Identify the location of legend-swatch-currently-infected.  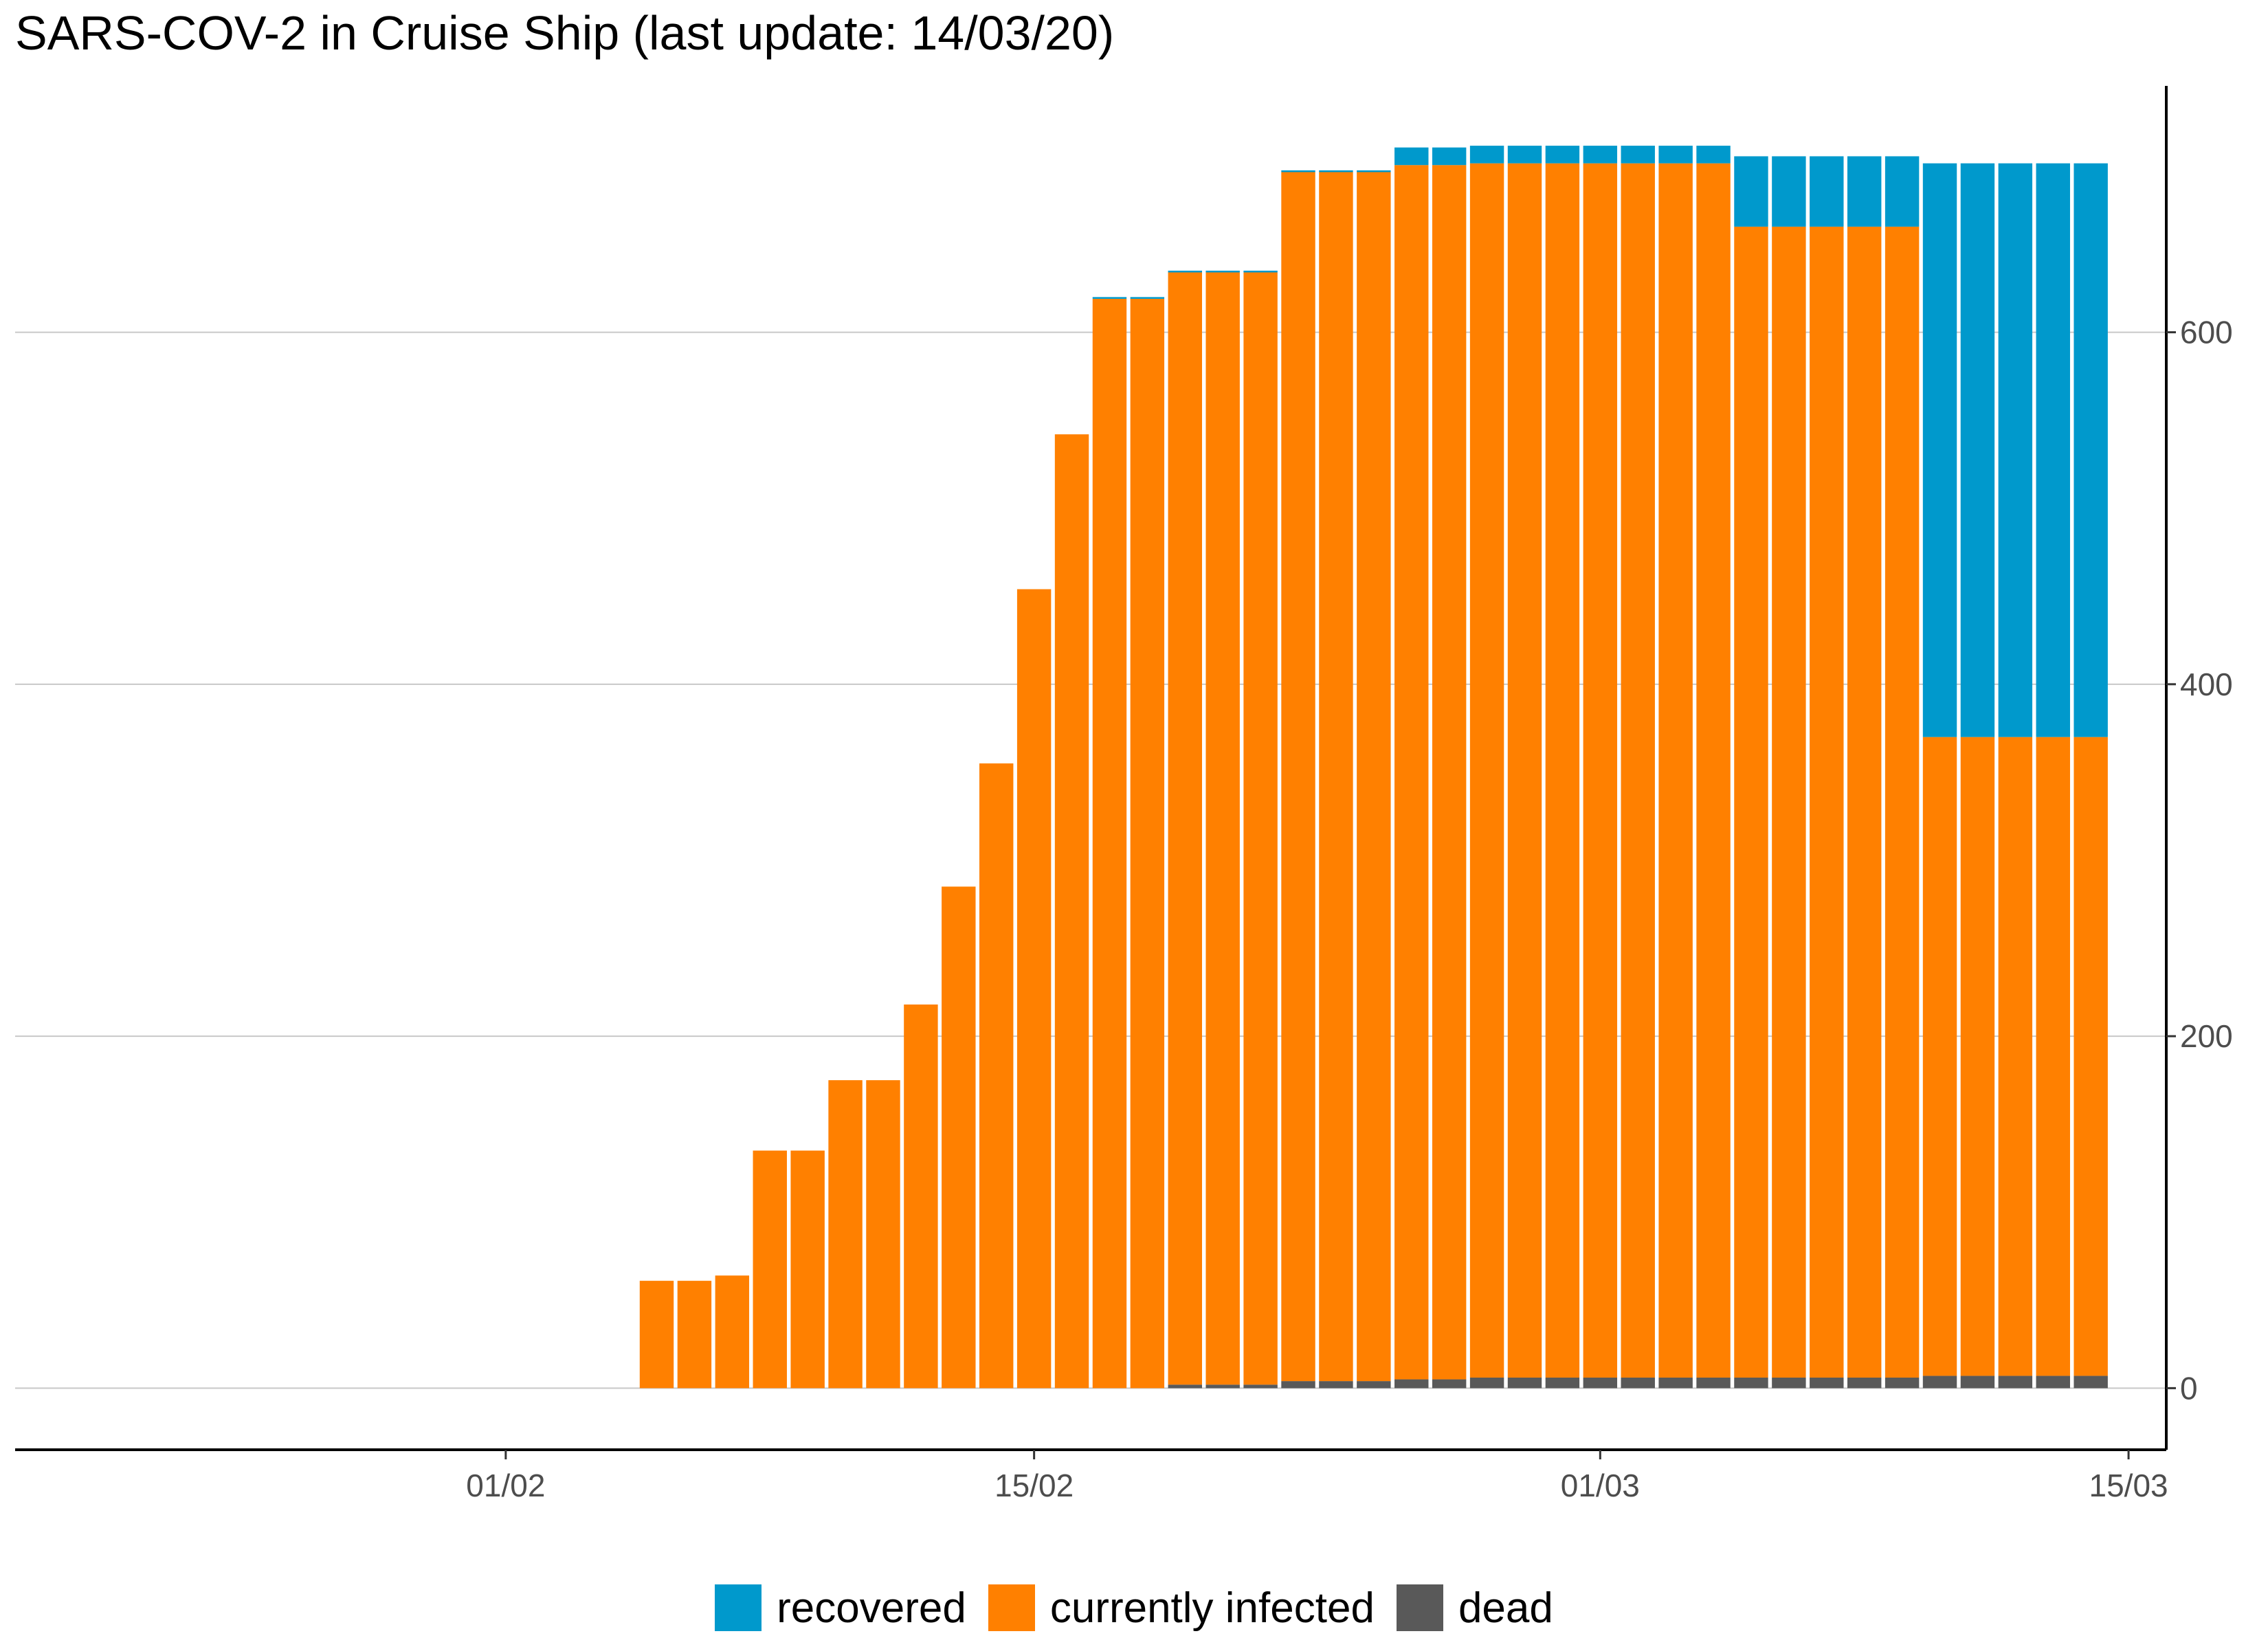
(1011, 1607).